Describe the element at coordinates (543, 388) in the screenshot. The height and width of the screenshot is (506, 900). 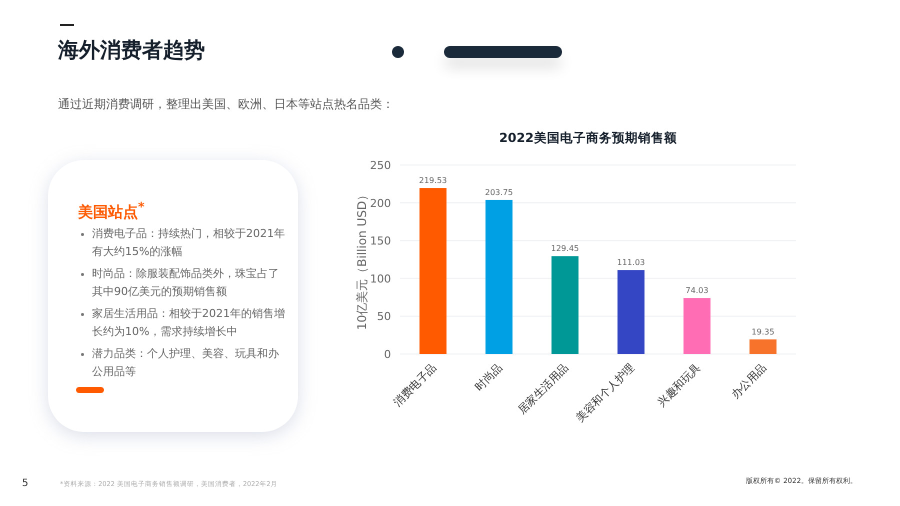
I see `x-tick-label: 居家生活用品` at that location.